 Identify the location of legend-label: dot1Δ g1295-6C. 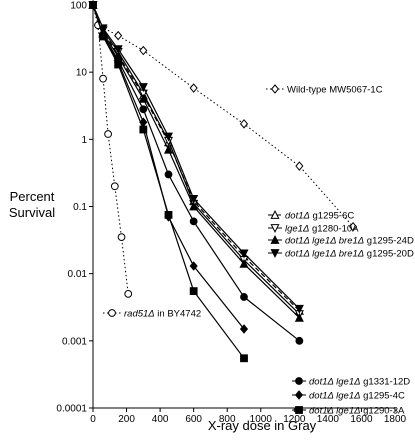
(319, 216).